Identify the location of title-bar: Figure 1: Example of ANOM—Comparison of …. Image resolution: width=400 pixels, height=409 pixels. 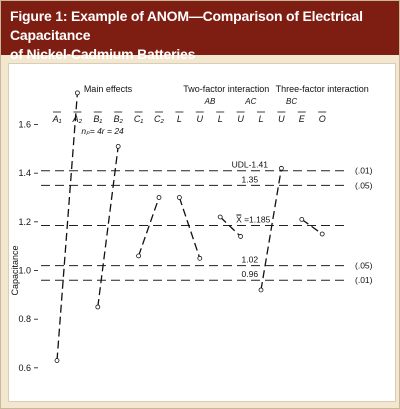
(200, 31).